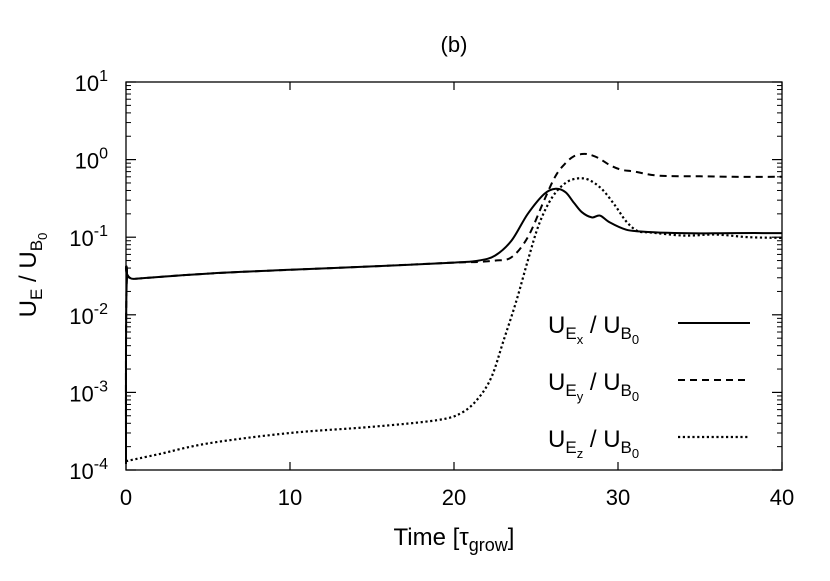  Describe the element at coordinates (103, 76) in the screenshot. I see `y-tick-label-exponent: 1` at that location.